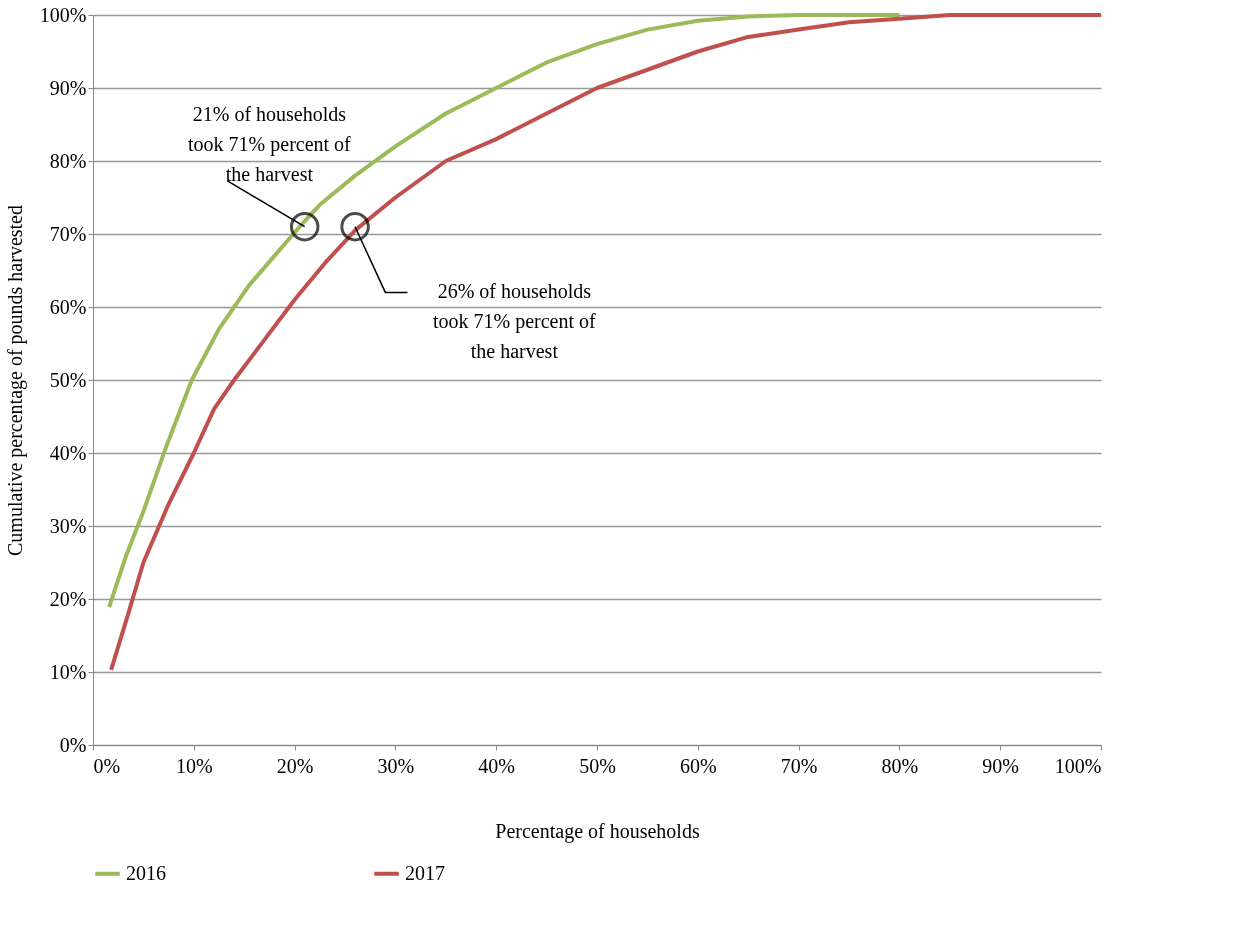 This screenshot has height=943, width=1252. I want to click on x-tick-label: 100%, so click(1078, 765).